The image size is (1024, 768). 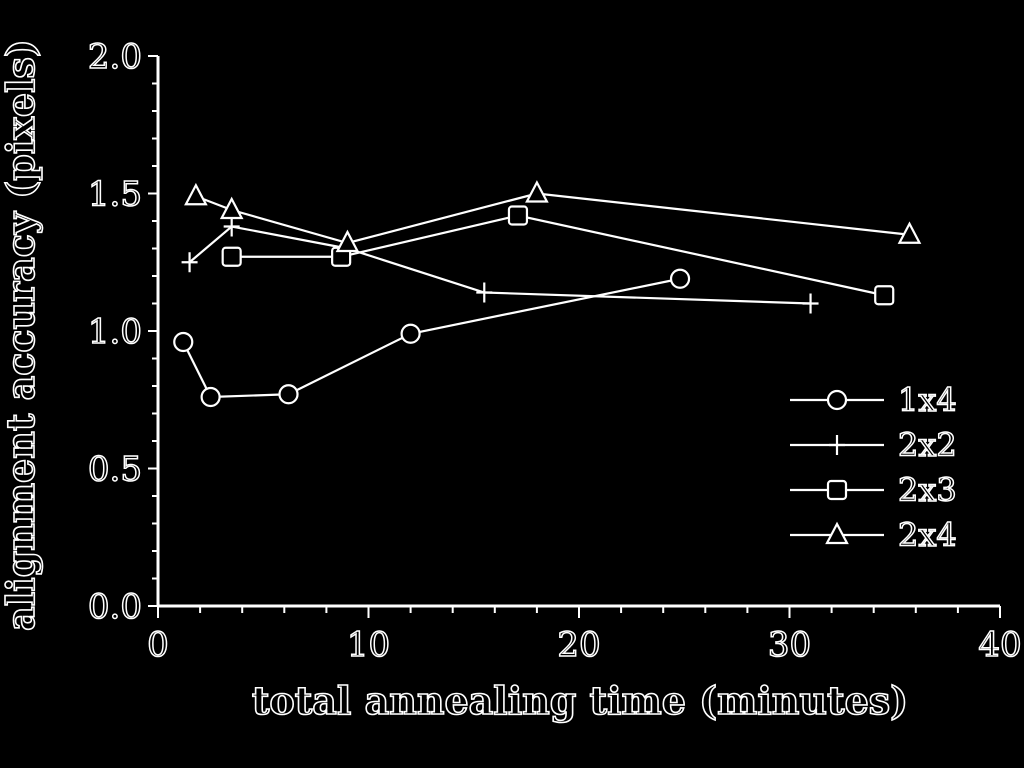 What do you see at coordinates (368, 645) in the screenshot?
I see `x-tick-label: 10` at bounding box center [368, 645].